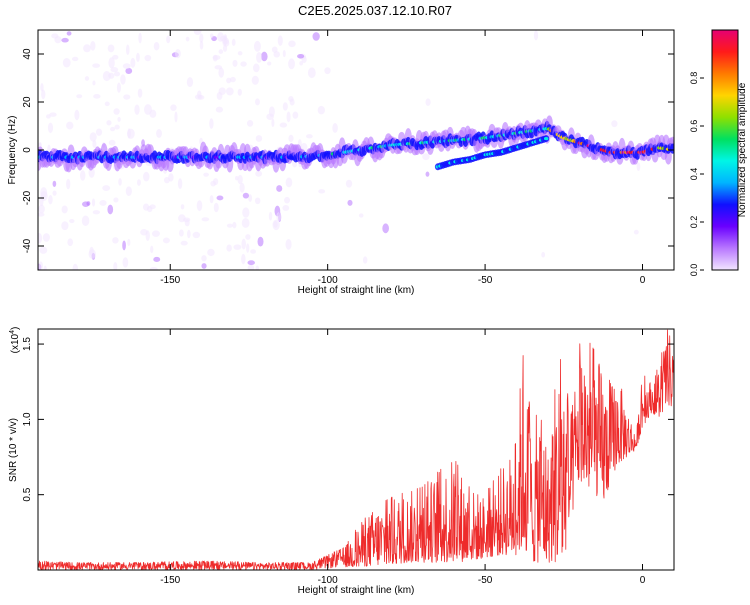  I want to click on spectrogram-x-tick-label: 0, so click(643, 280).